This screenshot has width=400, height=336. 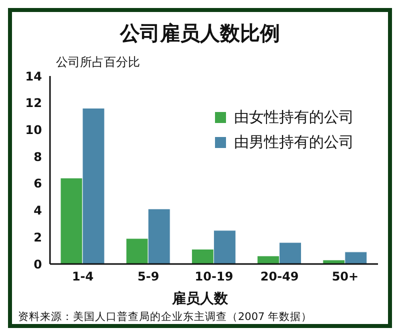 I want to click on y-tick-label: 2, so click(x=38, y=237).